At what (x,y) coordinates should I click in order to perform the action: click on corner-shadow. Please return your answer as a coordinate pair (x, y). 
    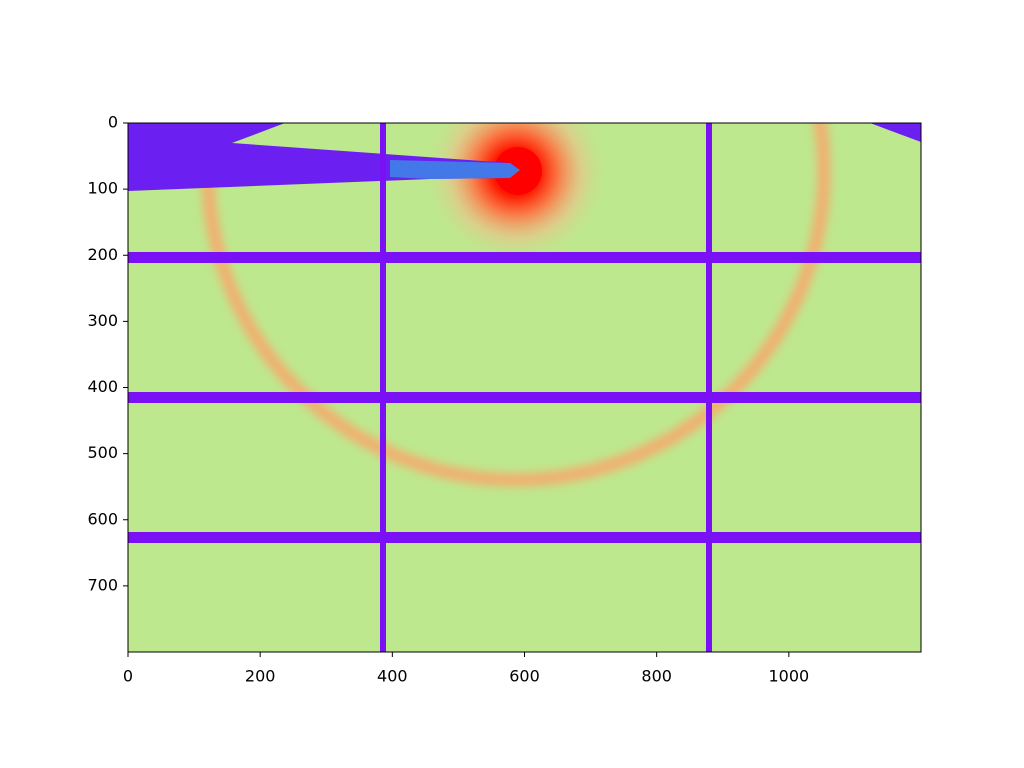
    Looking at the image, I should click on (895, 132).